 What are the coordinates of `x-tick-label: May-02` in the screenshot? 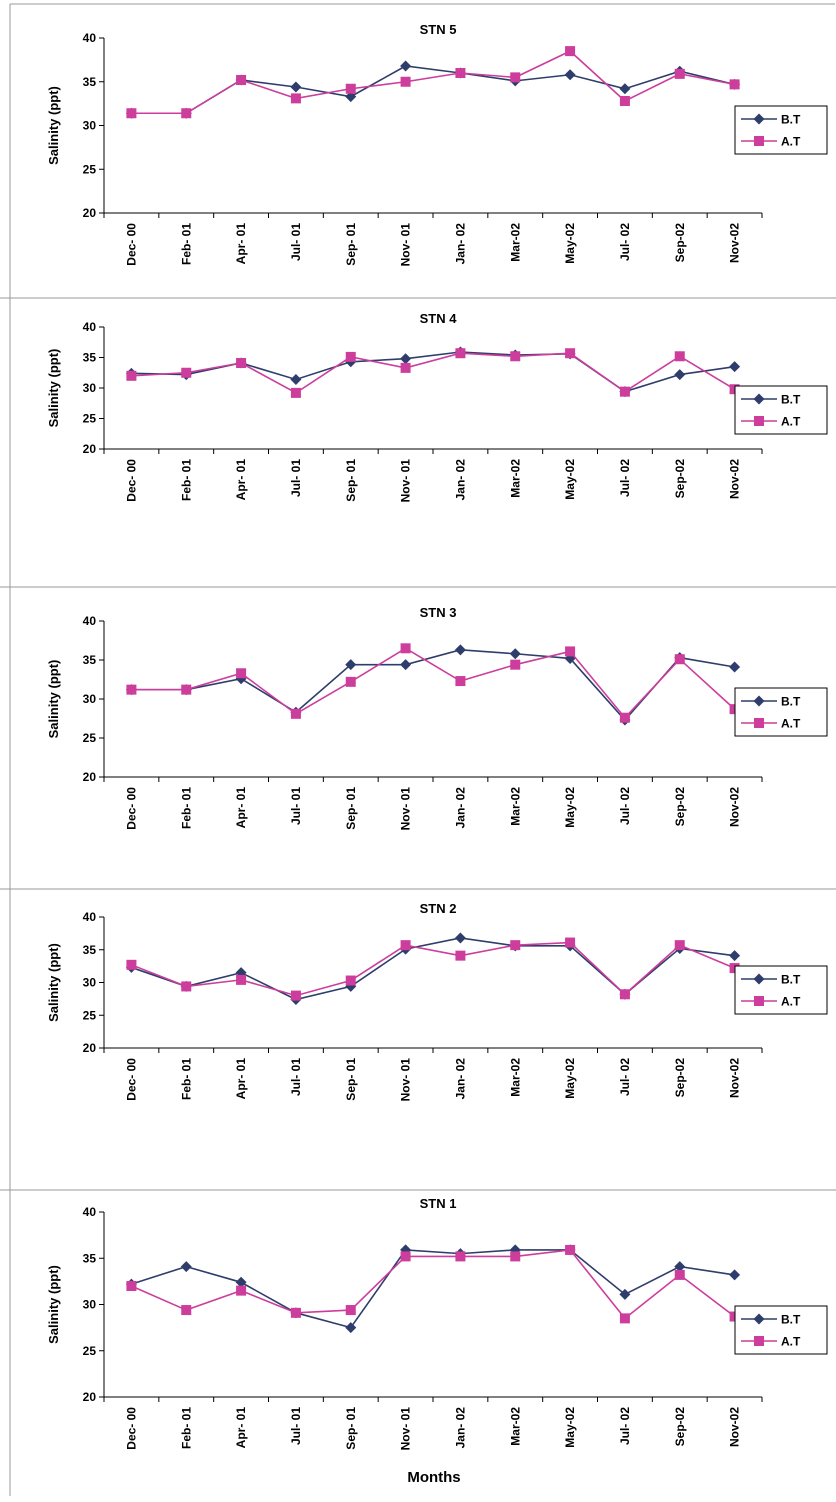 It's located at (570, 1078).